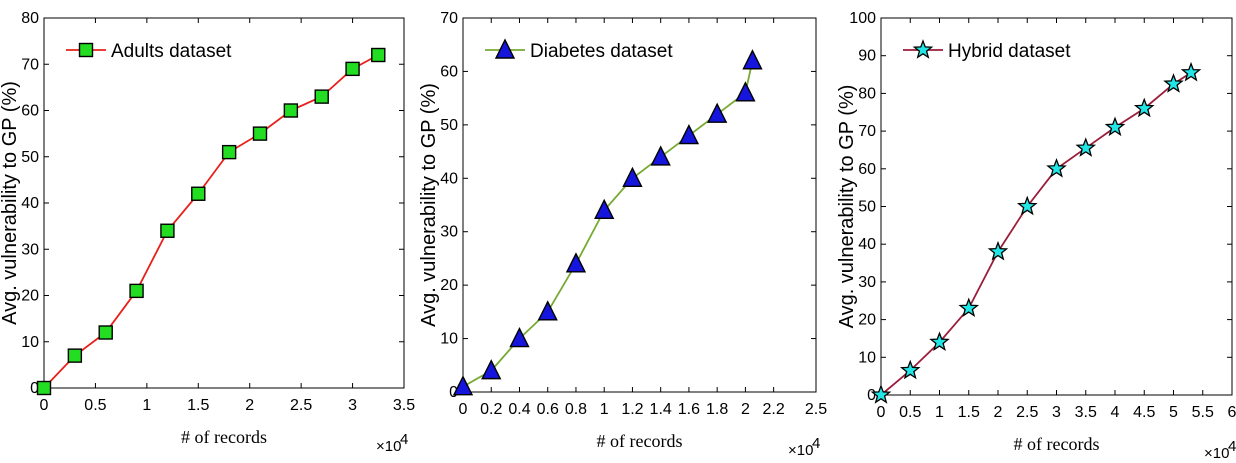 This screenshot has width=1236, height=463. I want to click on x-tick-label: 1.4, so click(661, 409).